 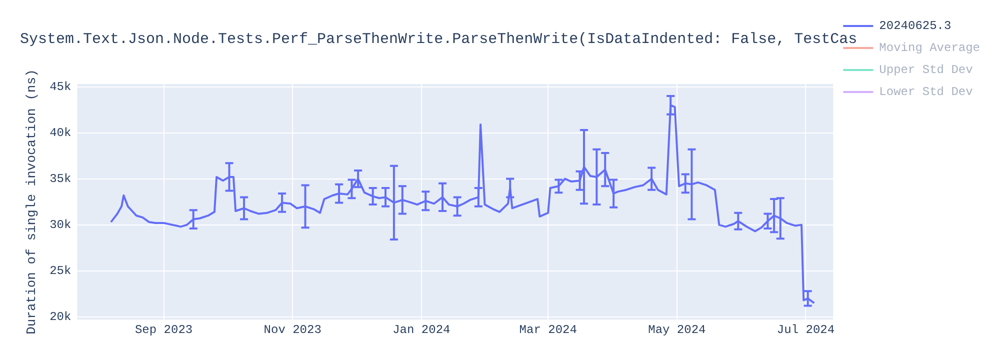 What do you see at coordinates (677, 329) in the screenshot?
I see `x-tick-label: May 2024` at bounding box center [677, 329].